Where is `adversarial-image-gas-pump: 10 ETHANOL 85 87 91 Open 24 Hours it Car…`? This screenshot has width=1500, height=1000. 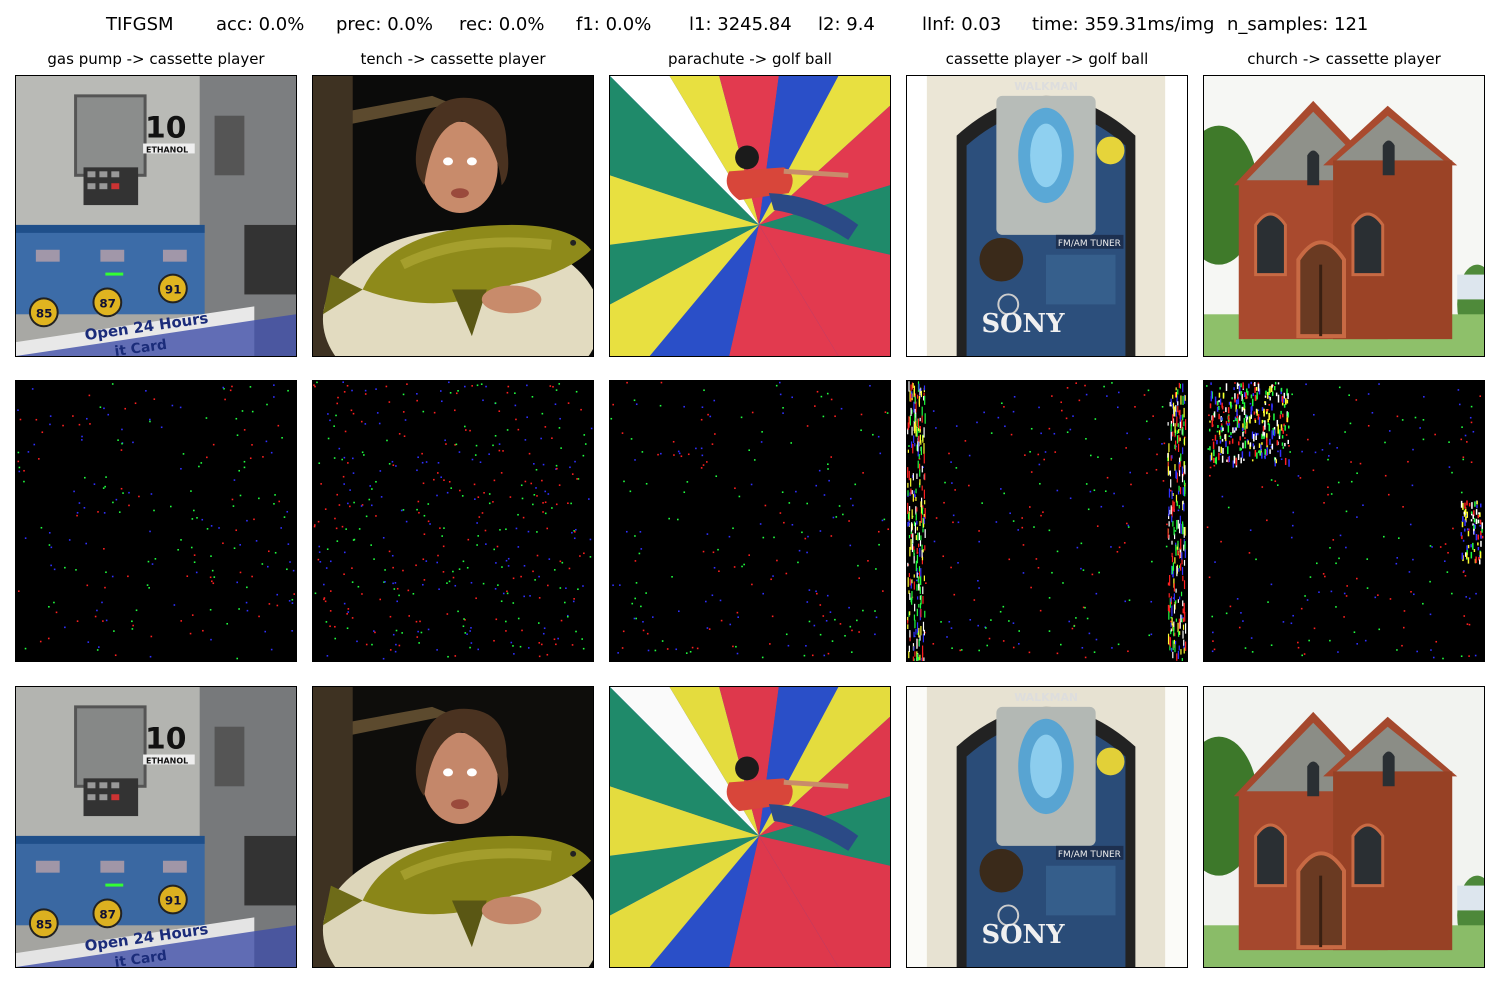
adversarial-image-gas-pump: 10 ETHANOL 85 87 91 Open 24 Hours it Car… is located at coordinates (156, 827).